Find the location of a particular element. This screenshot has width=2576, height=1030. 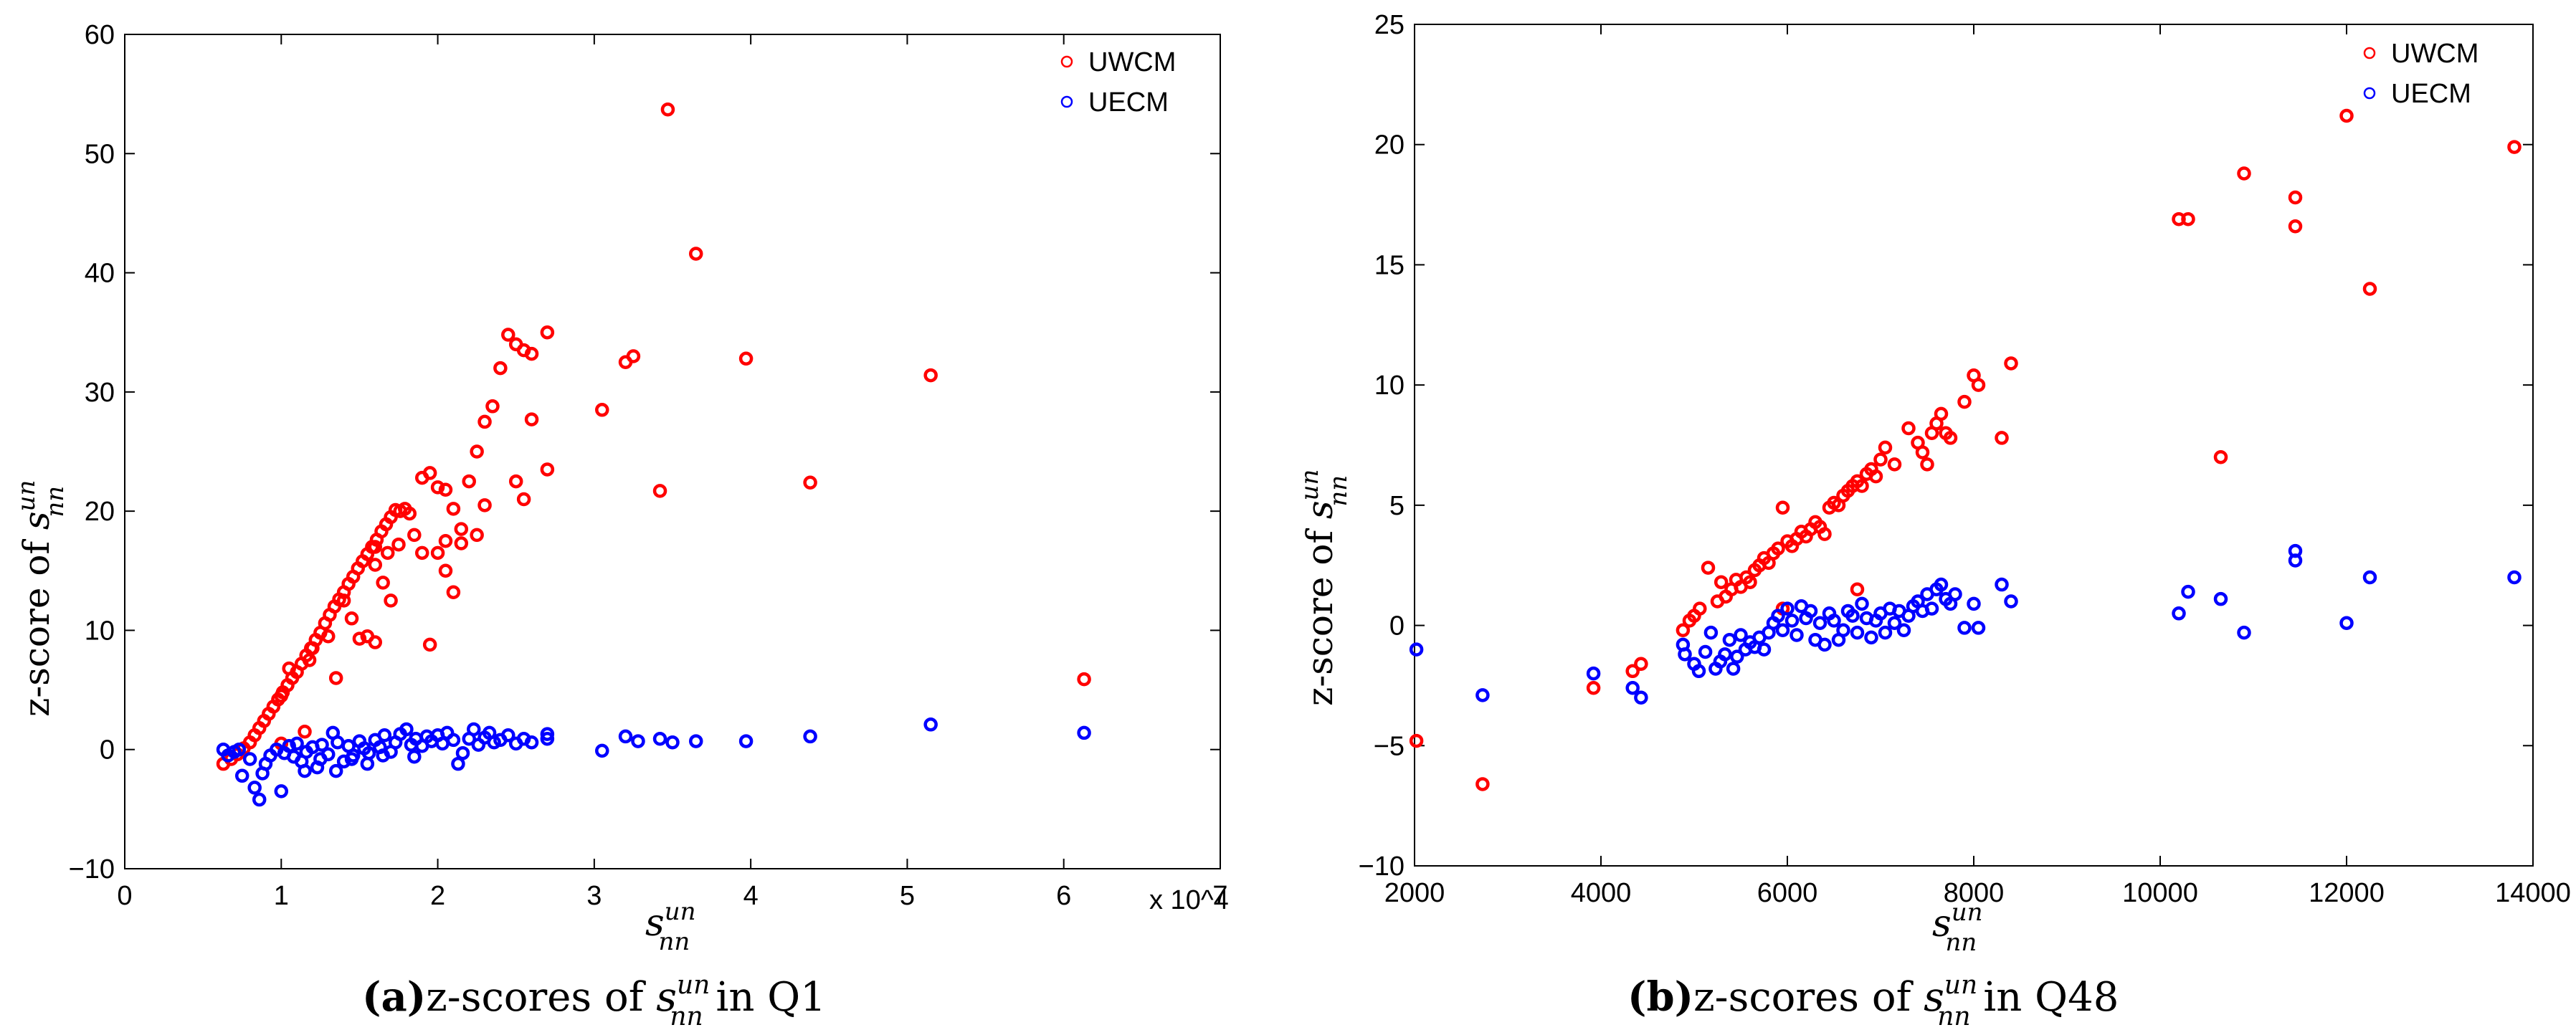

series-uecm is located at coordinates (654, 762).